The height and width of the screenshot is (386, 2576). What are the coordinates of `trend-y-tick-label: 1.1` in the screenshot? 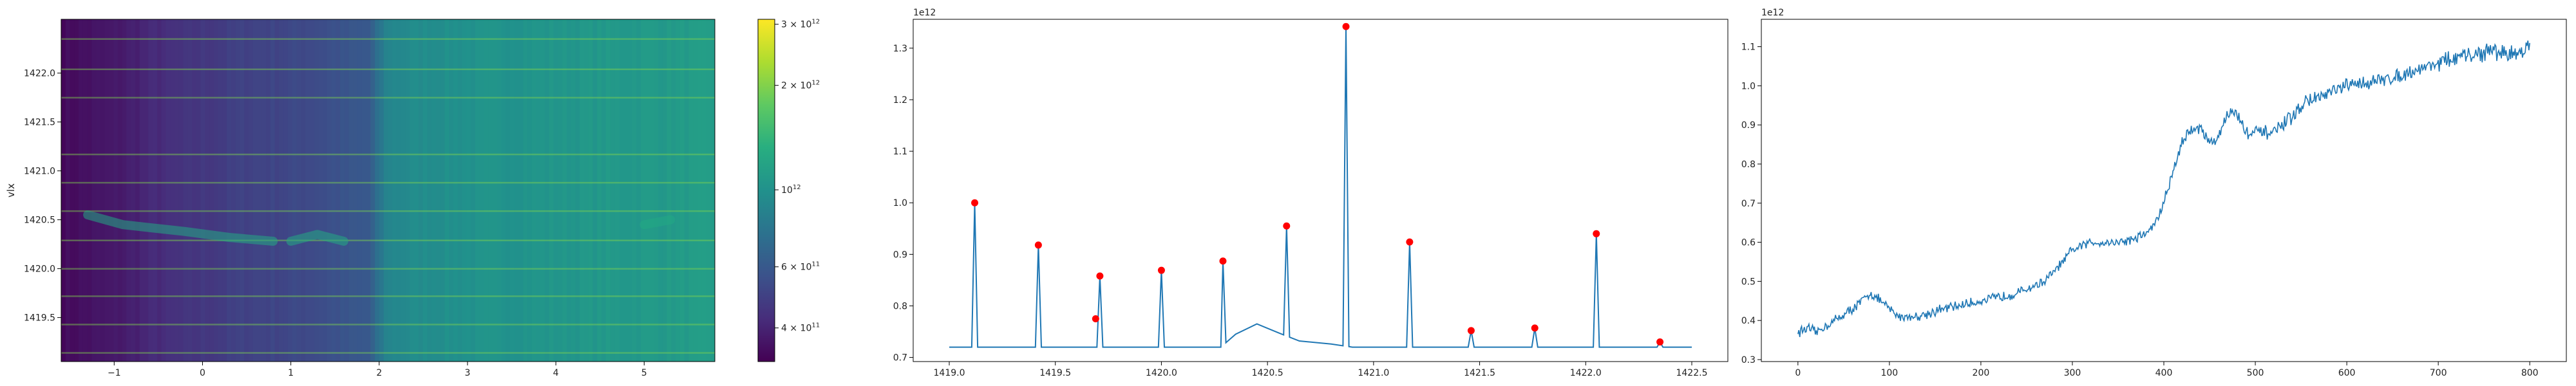 It's located at (1748, 47).